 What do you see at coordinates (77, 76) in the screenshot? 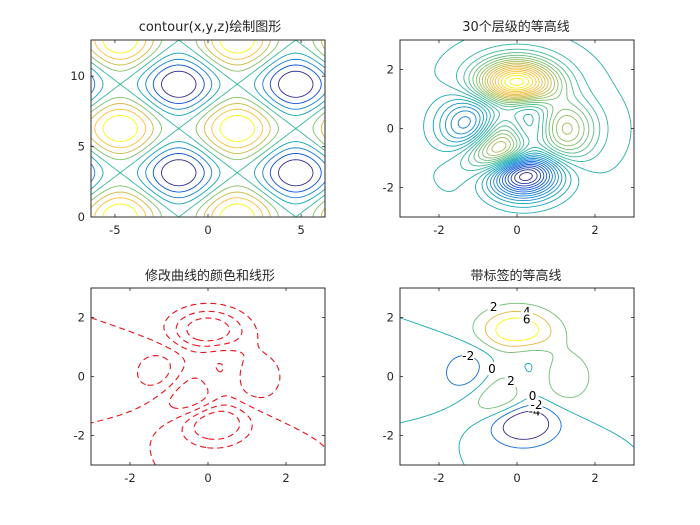
I see `y-tick-label: 10` at bounding box center [77, 76].